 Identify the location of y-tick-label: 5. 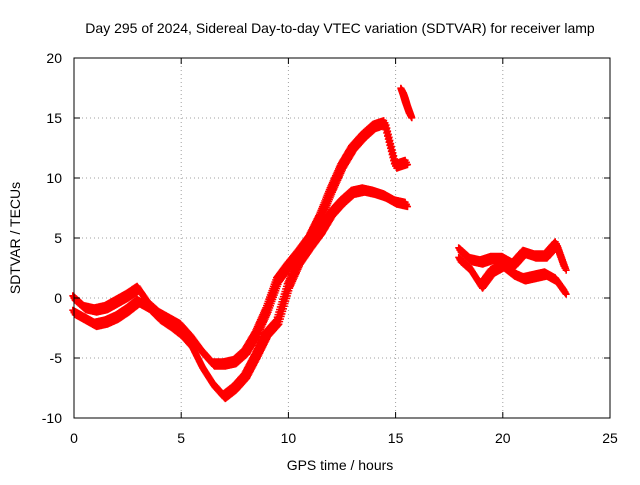
(58, 238).